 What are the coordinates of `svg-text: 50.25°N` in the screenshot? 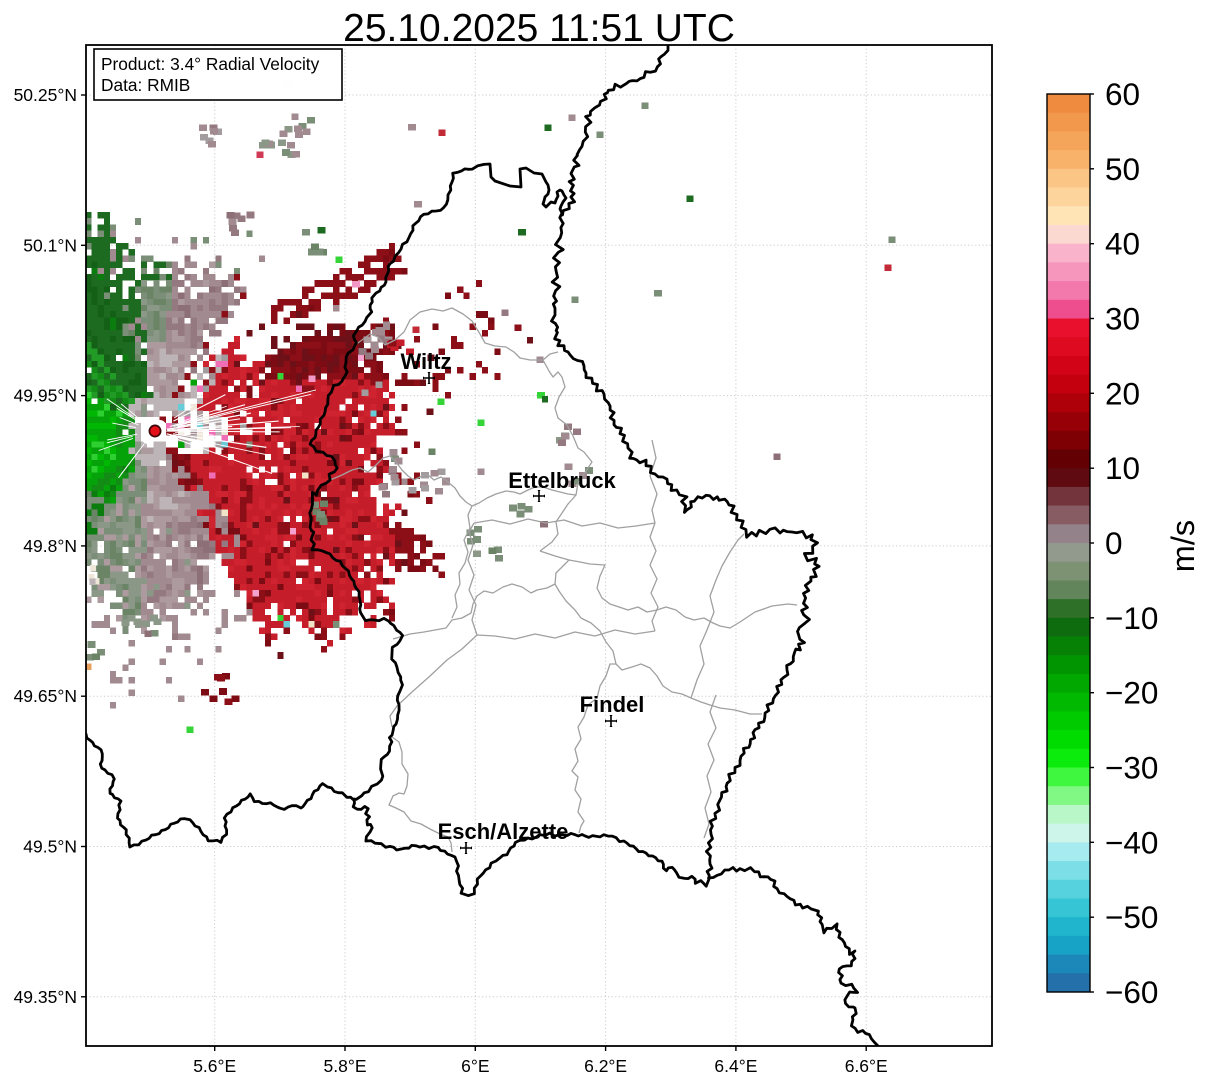 It's located at (45, 95).